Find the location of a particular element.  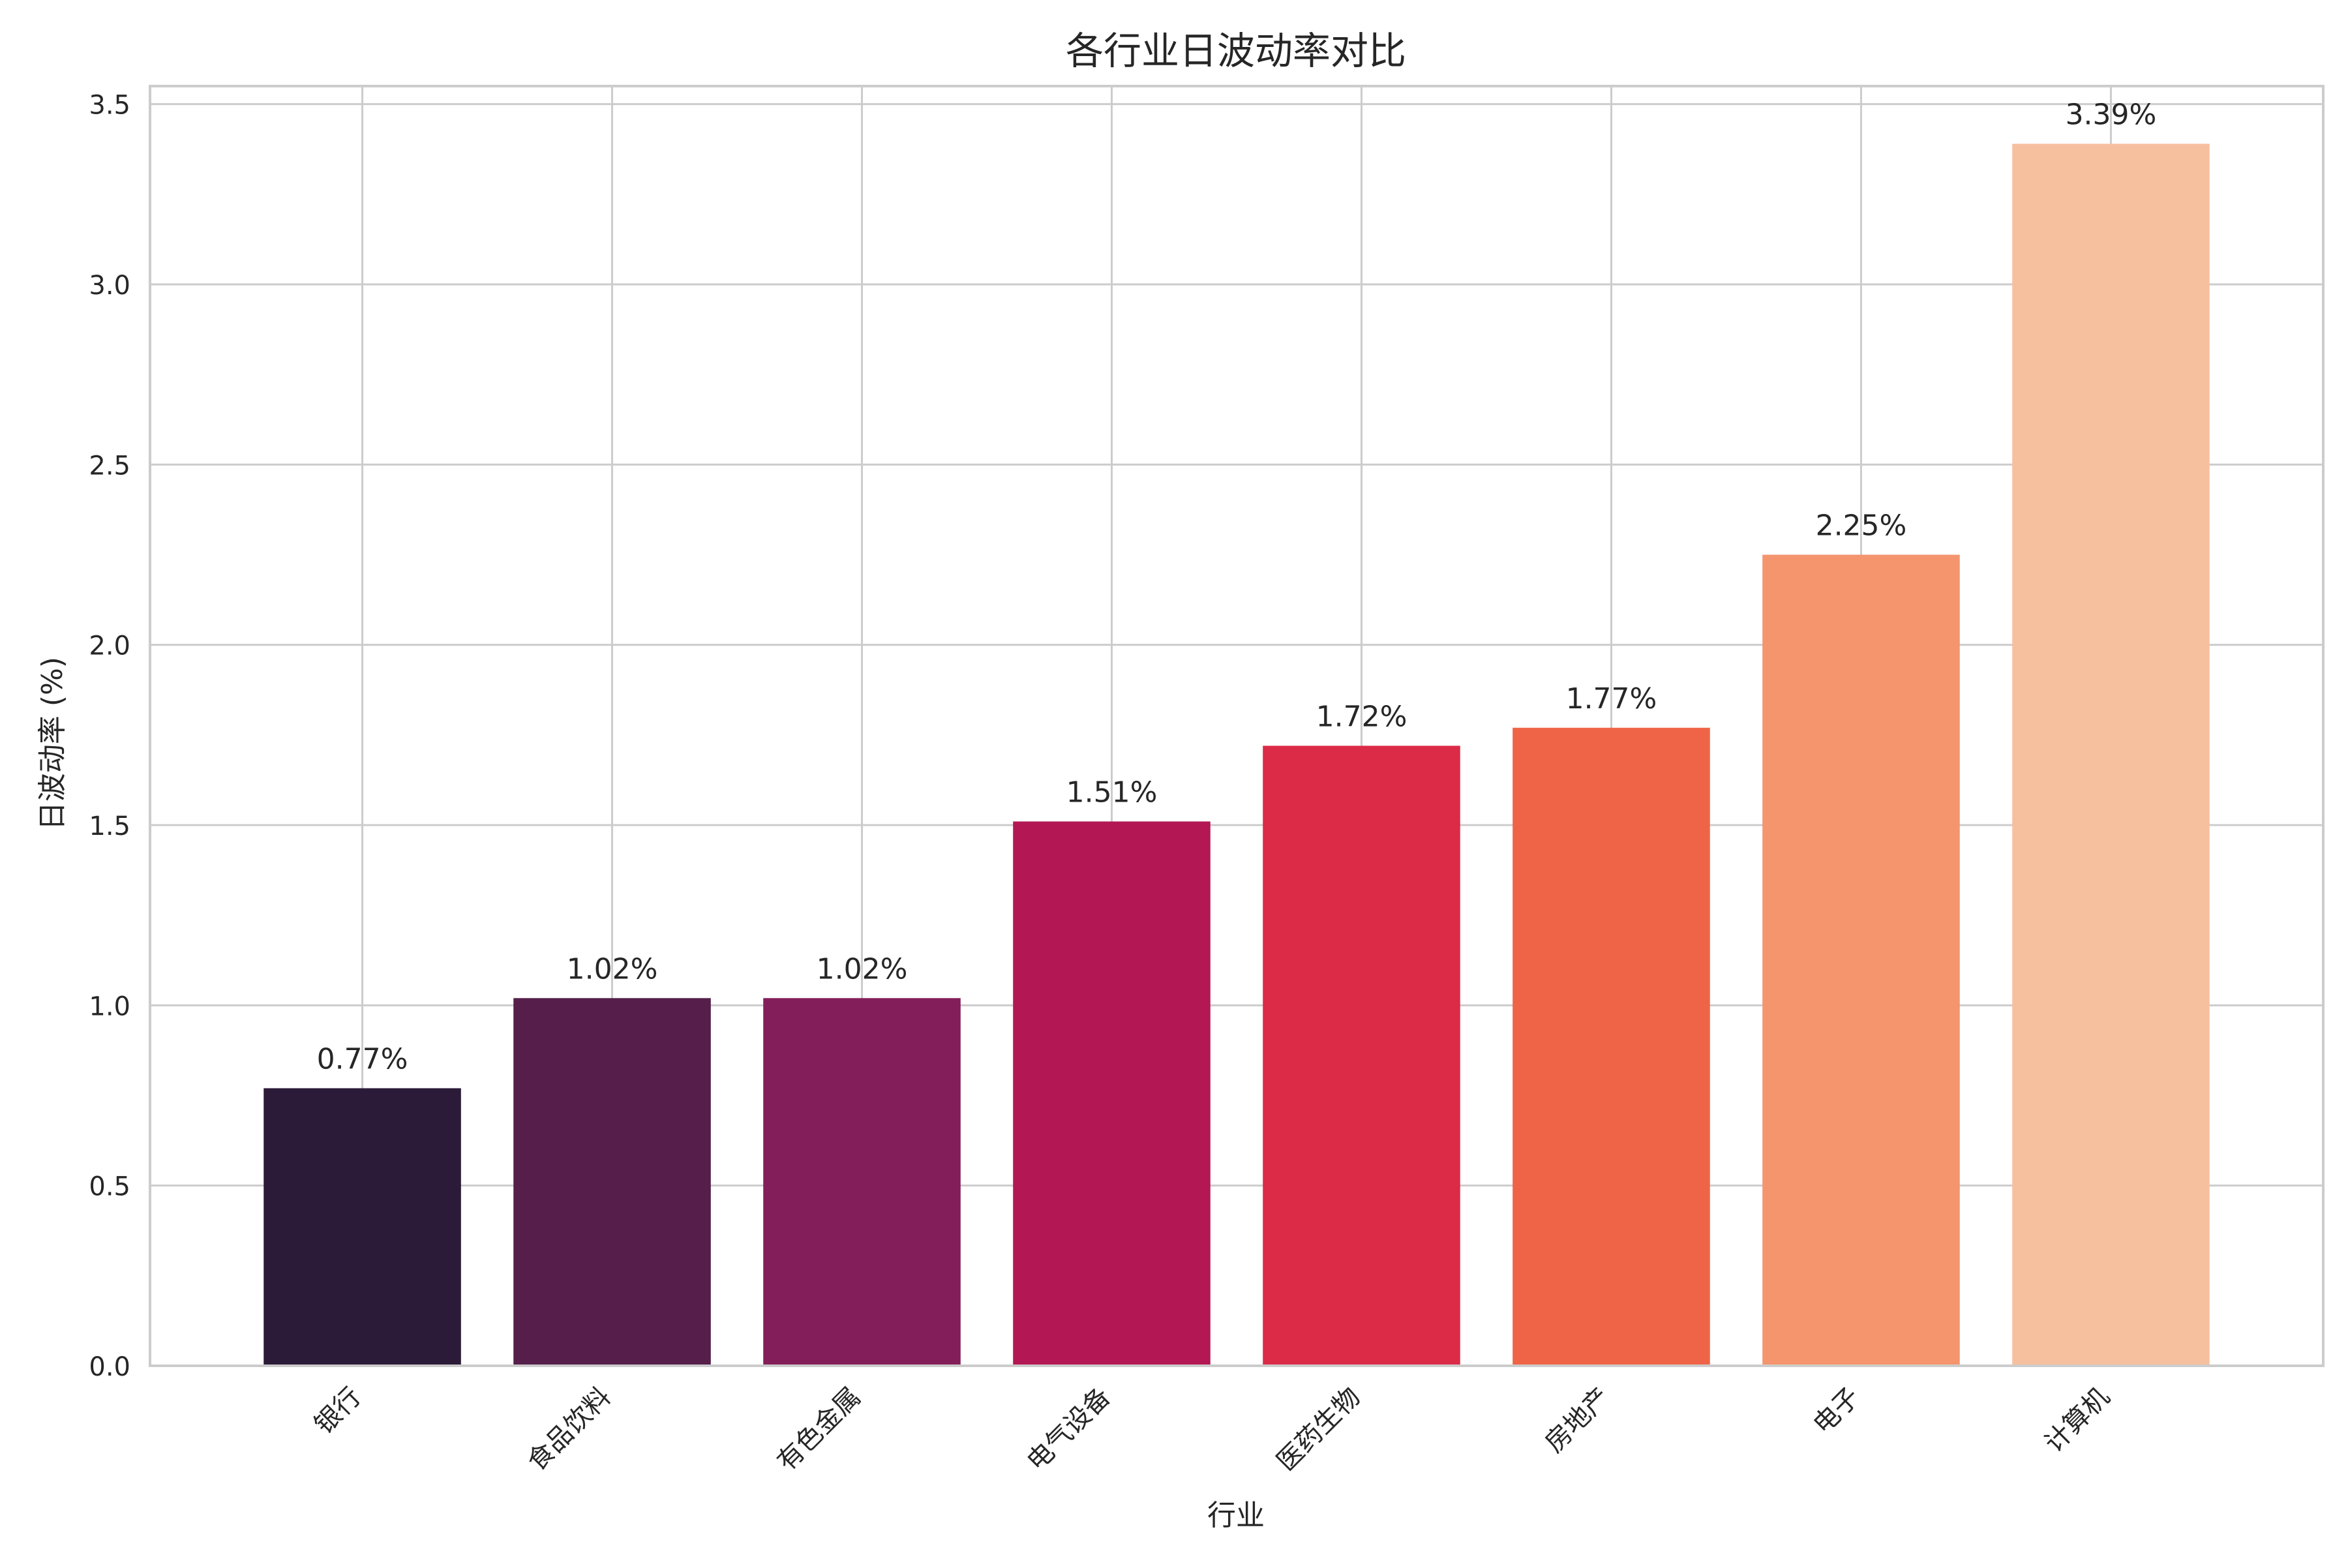

value-label: 0.77% is located at coordinates (362, 1059).